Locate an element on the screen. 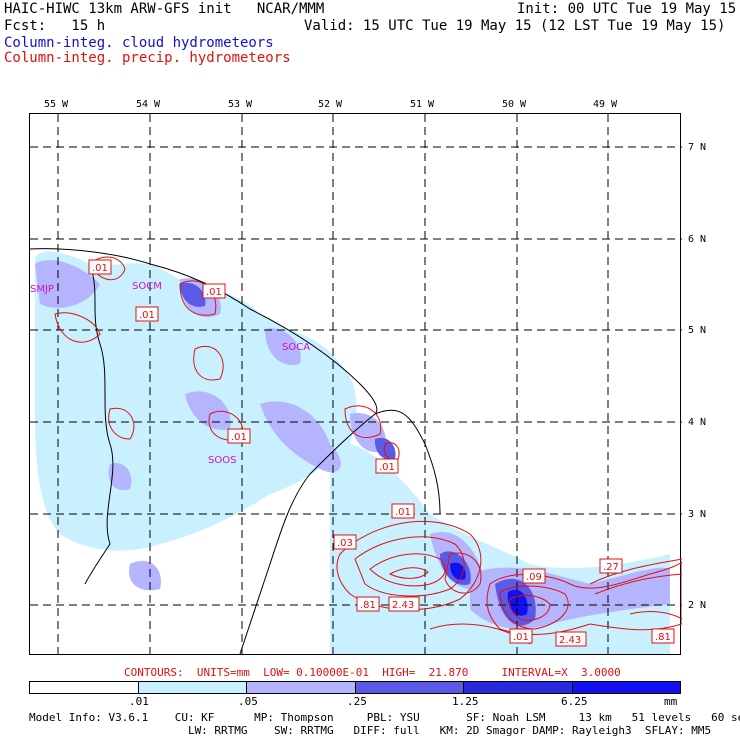  color-bar-tick: 1.25 is located at coordinates (465, 701).